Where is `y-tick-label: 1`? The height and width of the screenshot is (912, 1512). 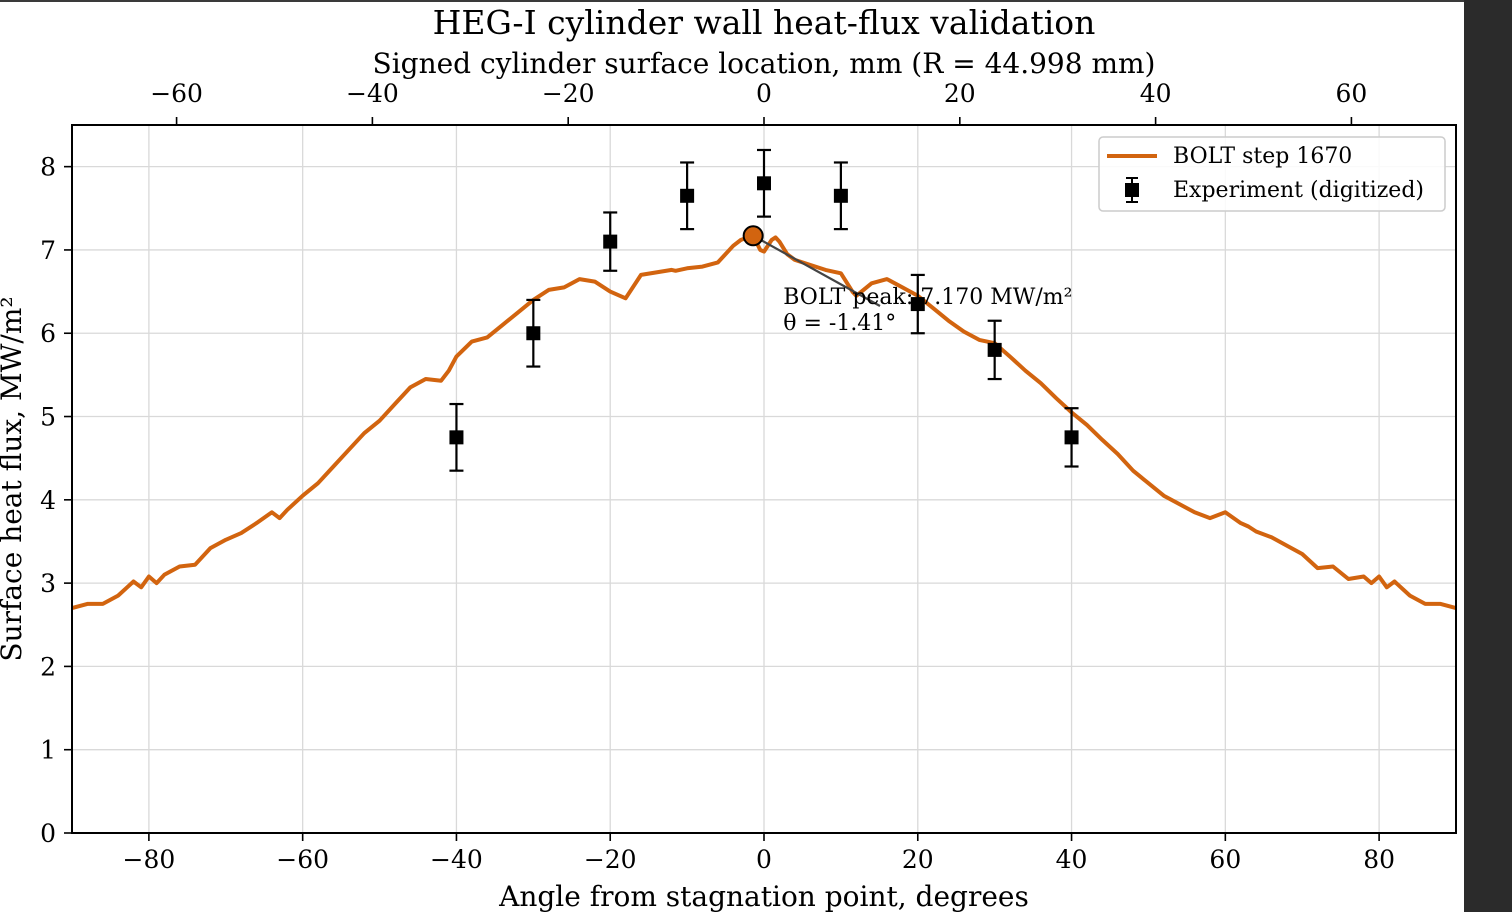 y-tick-label: 1 is located at coordinates (48, 750).